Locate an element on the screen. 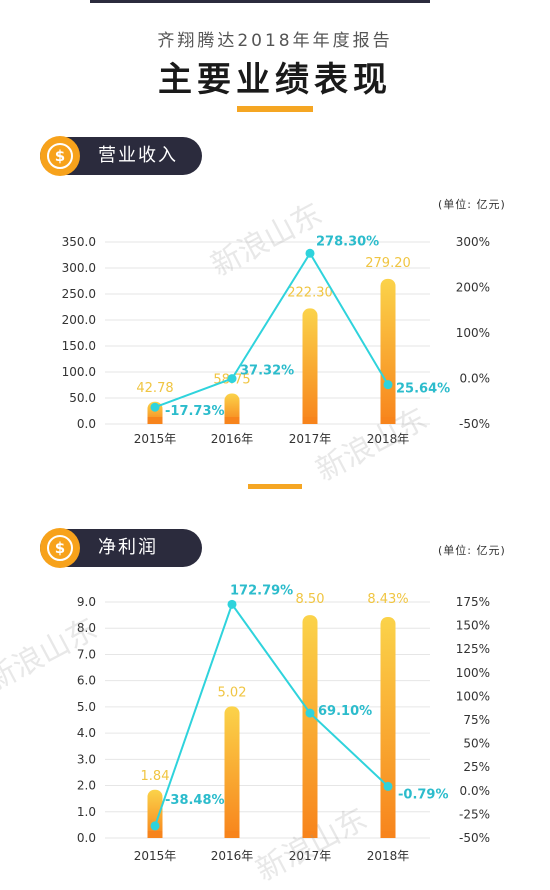 Image resolution: width=550 pixels, height=890 pixels. section-divider is located at coordinates (275, 486).